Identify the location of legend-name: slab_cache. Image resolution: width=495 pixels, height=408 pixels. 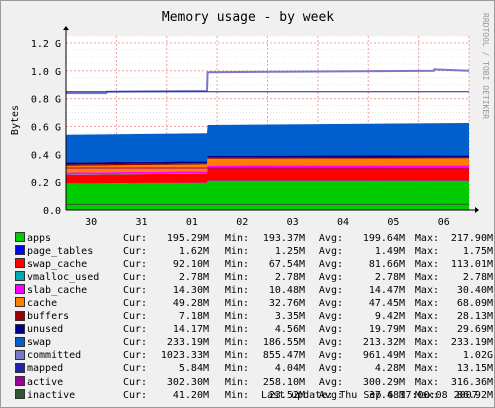
(57, 290).